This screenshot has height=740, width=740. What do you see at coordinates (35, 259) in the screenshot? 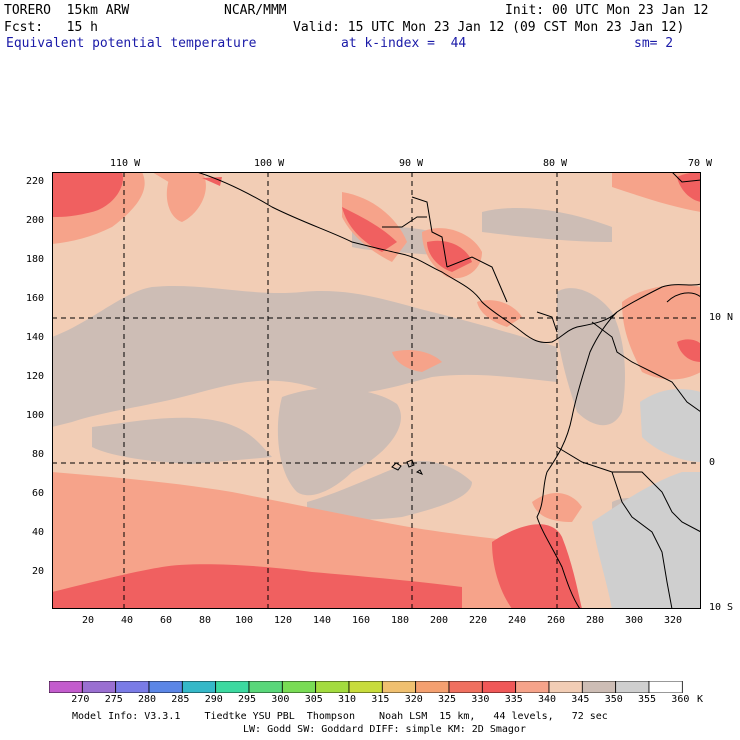
I see `y-tick: 180` at bounding box center [35, 259].